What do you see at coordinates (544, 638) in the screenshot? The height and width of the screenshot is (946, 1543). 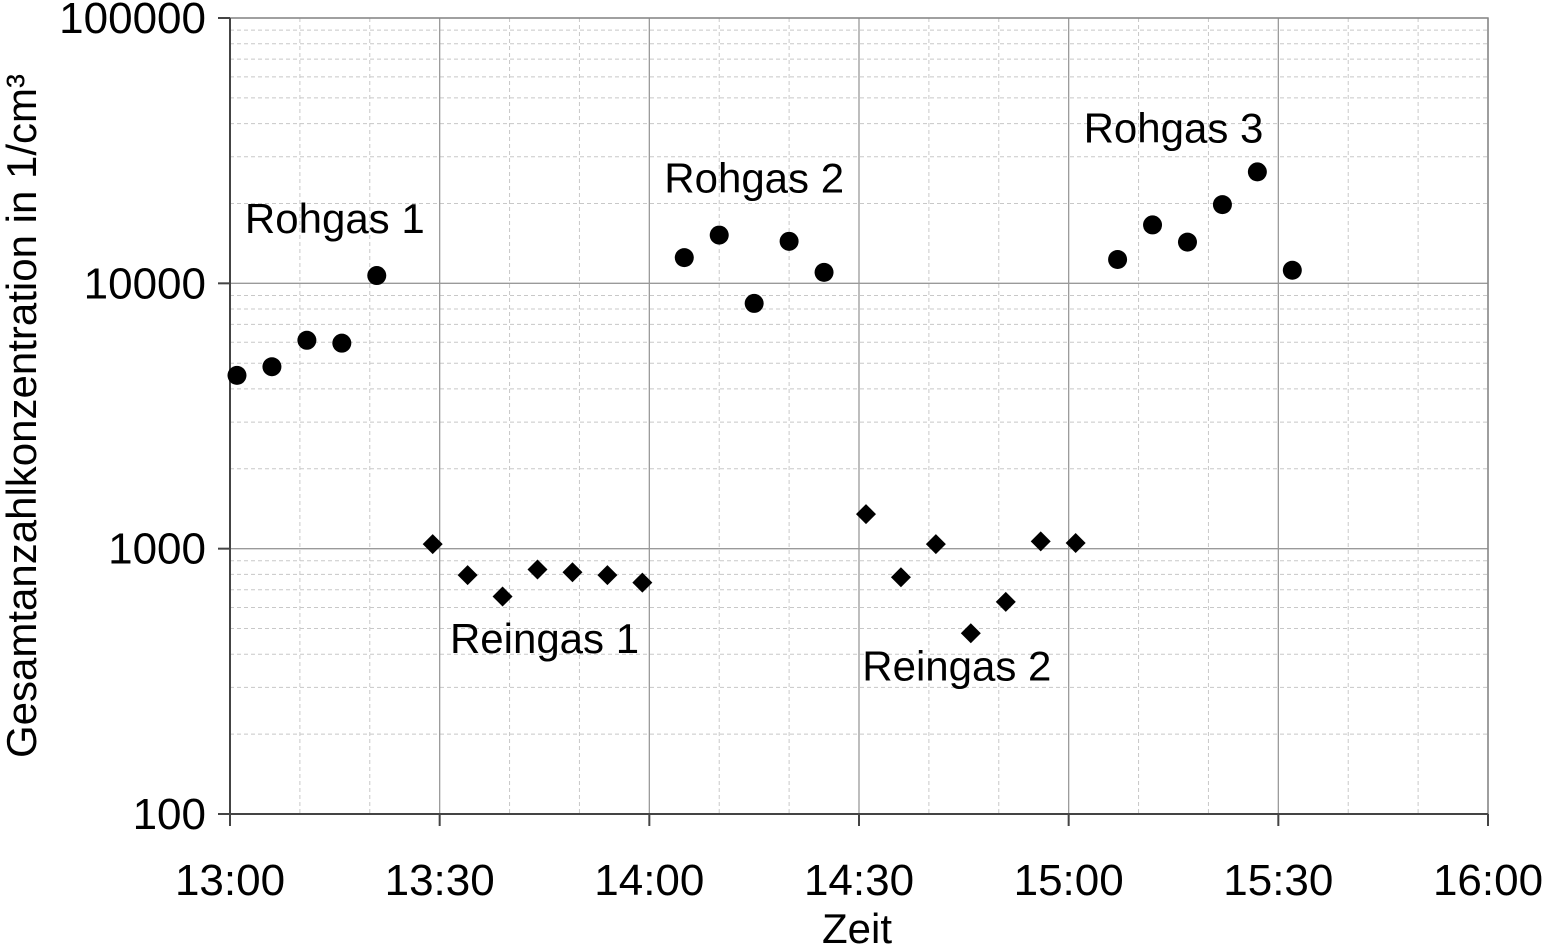 I see `annotation-label: Reingas 1` at bounding box center [544, 638].